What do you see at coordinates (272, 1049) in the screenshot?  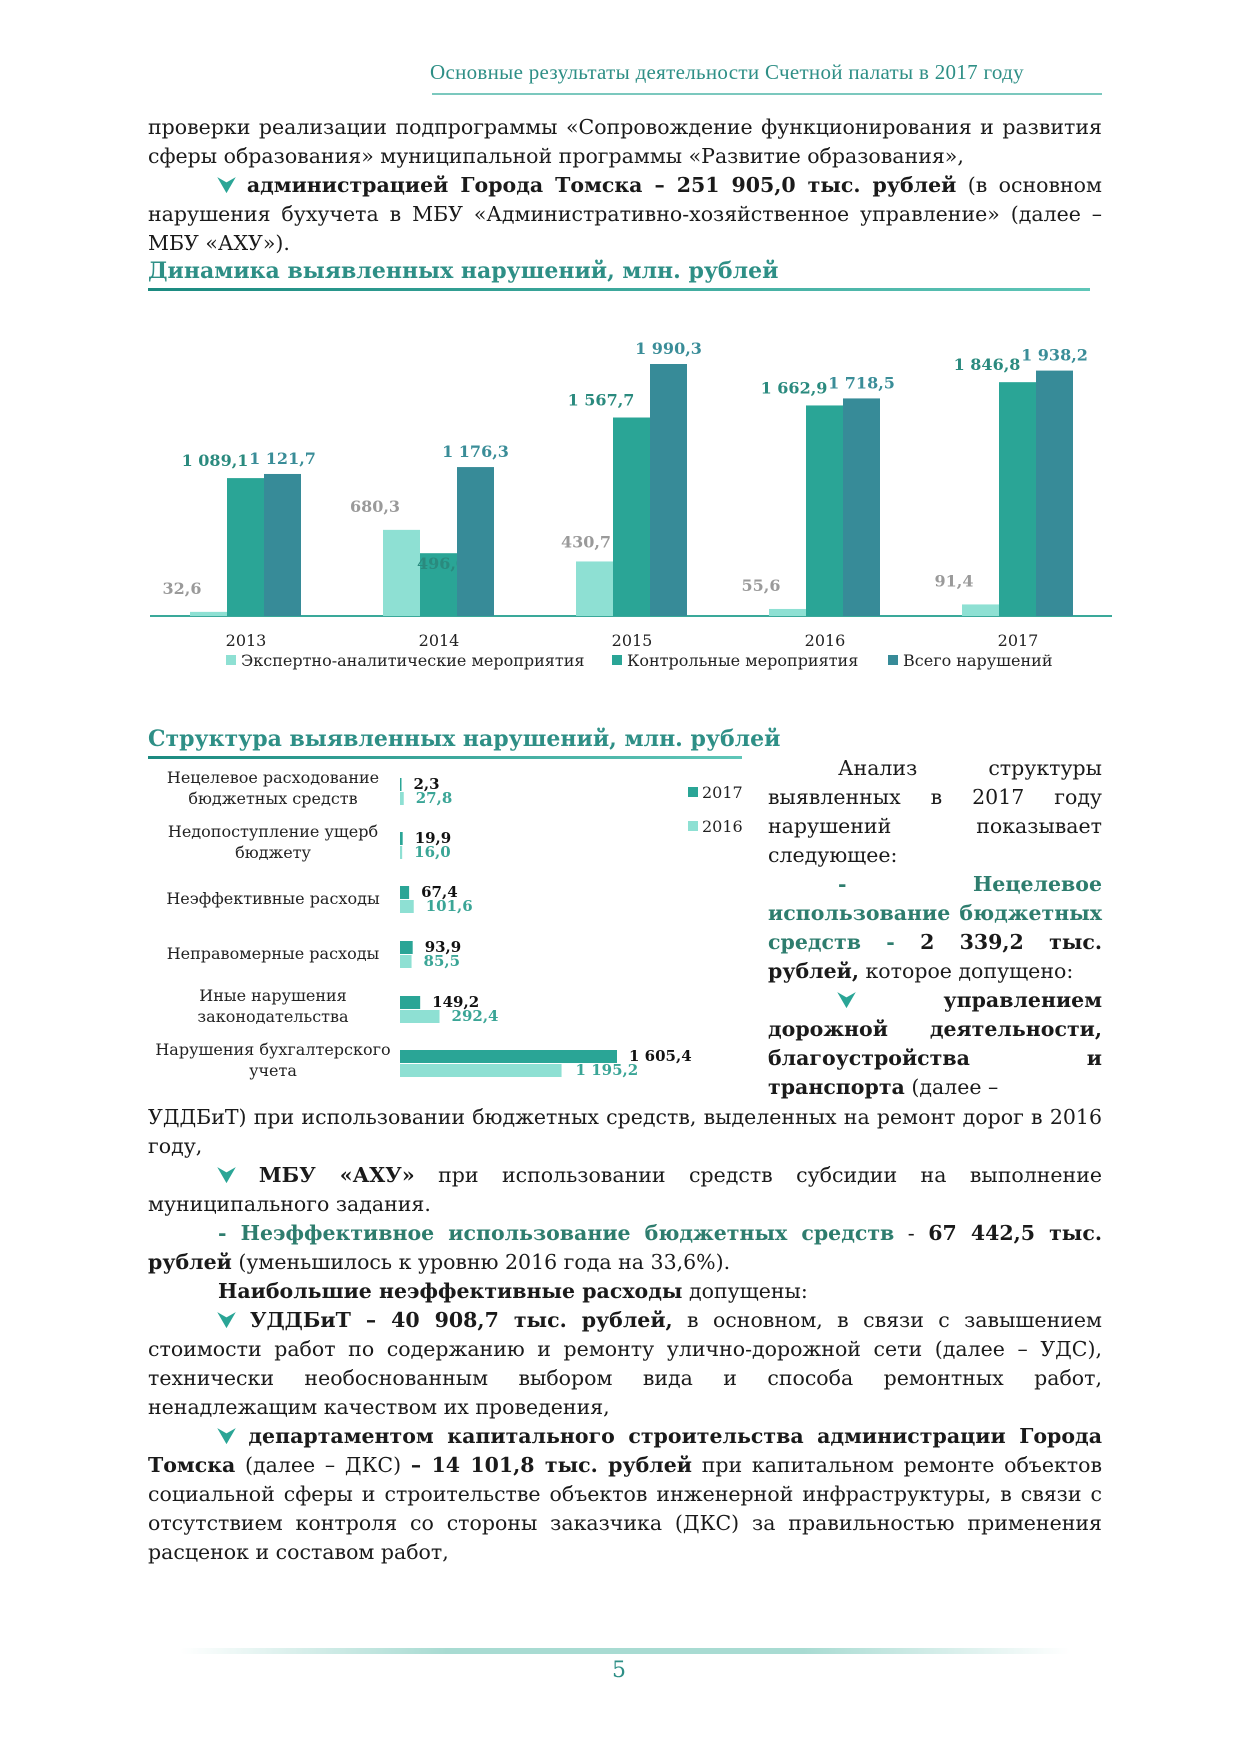 I see `chart2-category-6-line1: Нарушения бухгалтерского` at bounding box center [272, 1049].